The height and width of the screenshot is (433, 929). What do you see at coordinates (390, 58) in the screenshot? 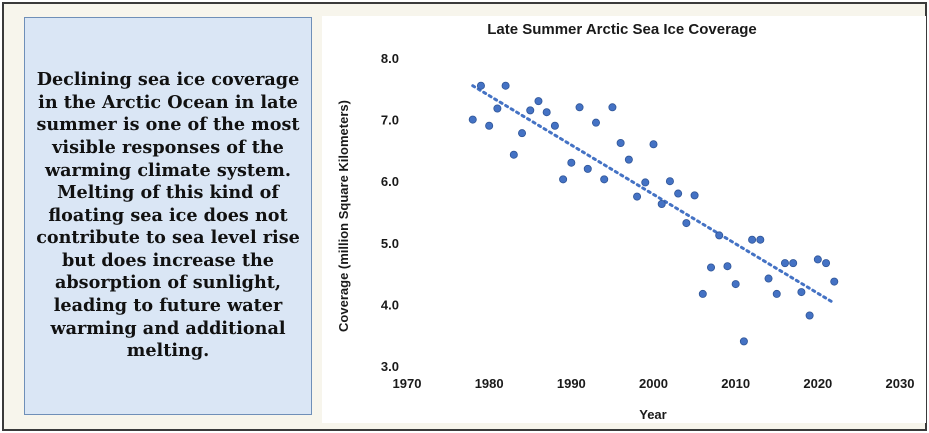
I see `y-tick-label: 8.0` at bounding box center [390, 58].